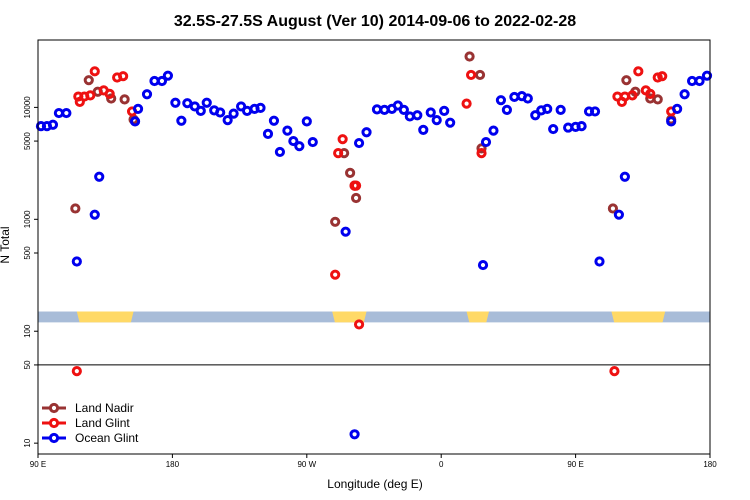 This screenshot has width=750, height=500. I want to click on y-axis-label: N Total, so click(6, 244).